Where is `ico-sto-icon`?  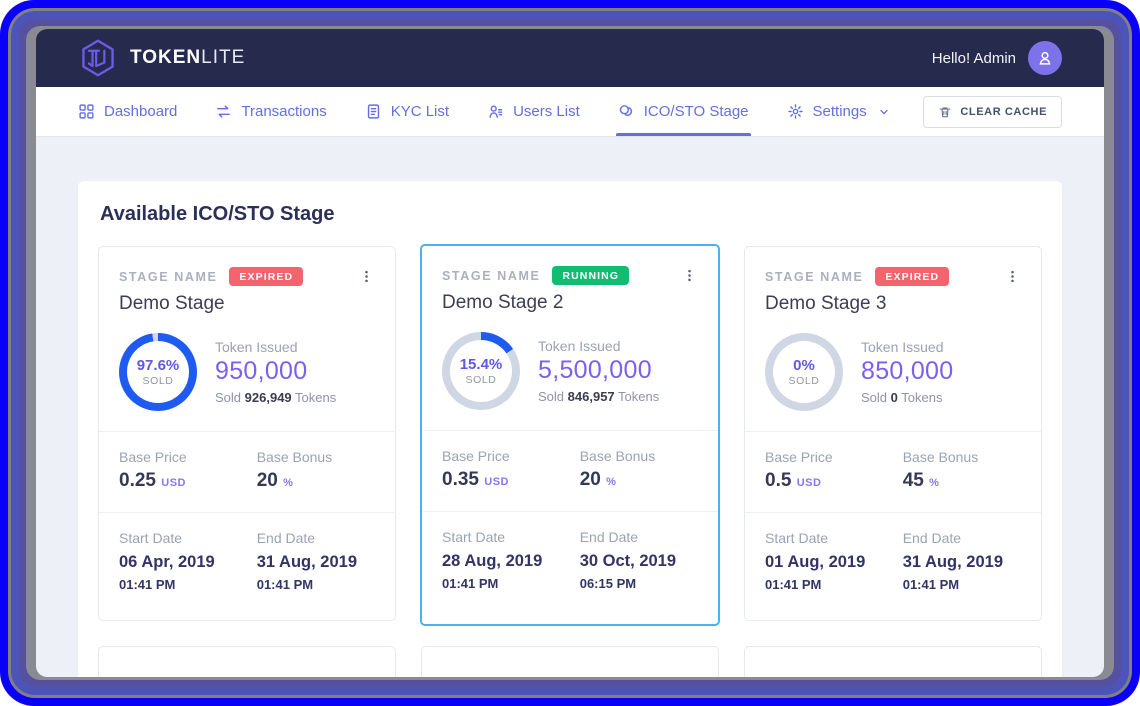
ico-sto-icon is located at coordinates (625, 110).